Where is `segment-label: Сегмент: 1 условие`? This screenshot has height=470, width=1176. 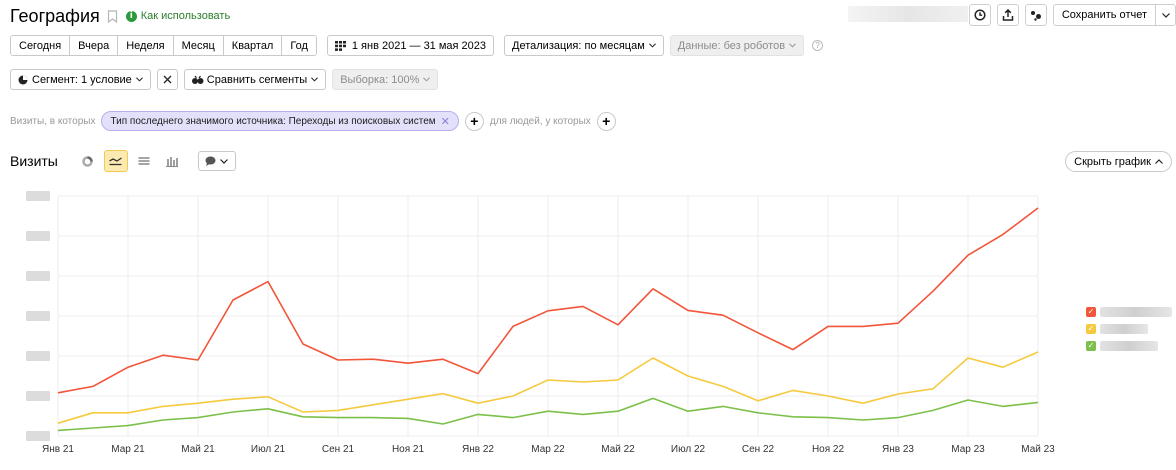 segment-label: Сегмент: 1 условие is located at coordinates (82, 79).